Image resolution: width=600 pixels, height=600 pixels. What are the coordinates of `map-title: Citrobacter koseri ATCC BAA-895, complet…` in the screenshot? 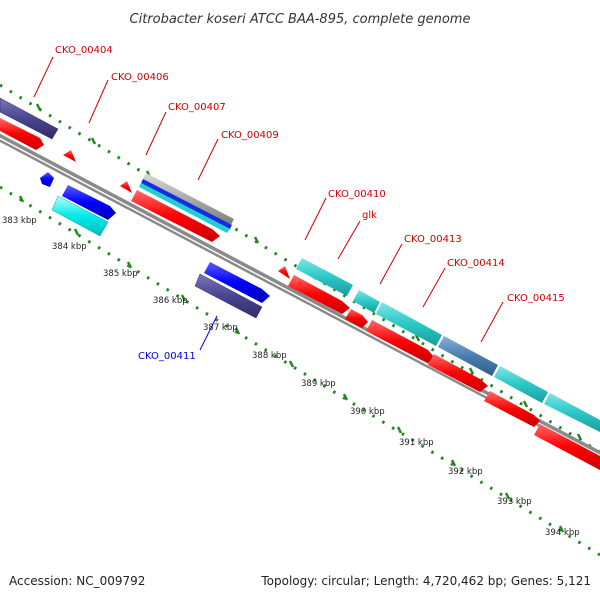 It's located at (300, 19).